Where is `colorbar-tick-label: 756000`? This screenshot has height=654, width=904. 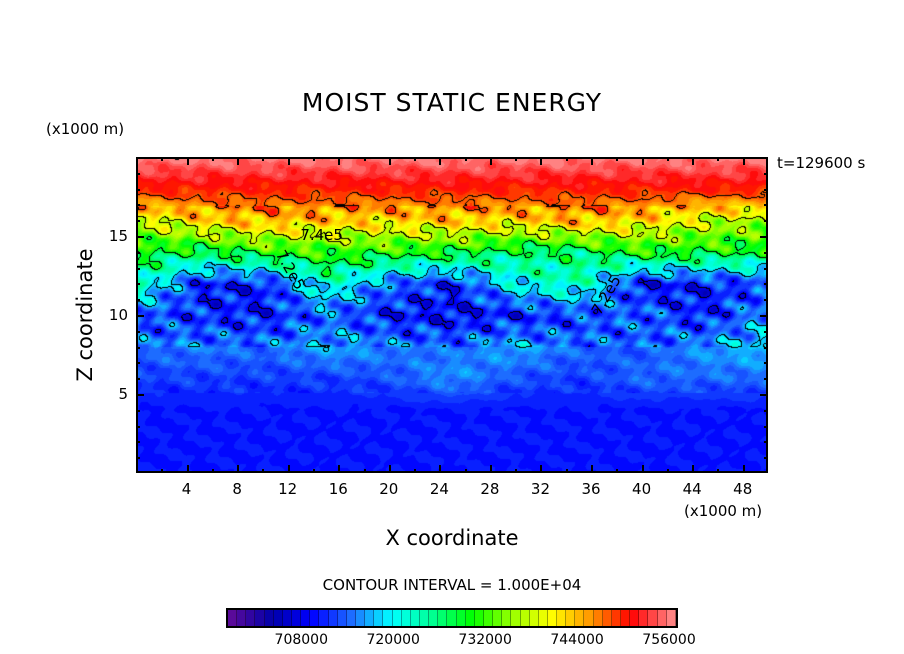 colorbar-tick-label: 756000 is located at coordinates (669, 640).